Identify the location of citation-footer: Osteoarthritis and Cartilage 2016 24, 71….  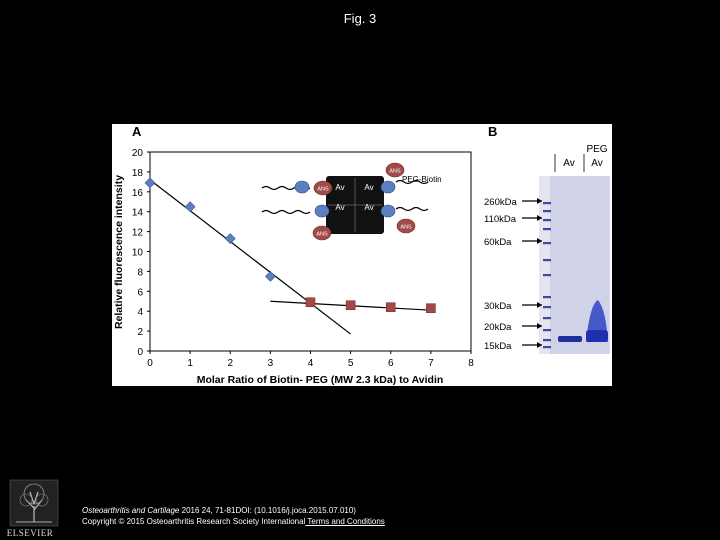
(233, 516).